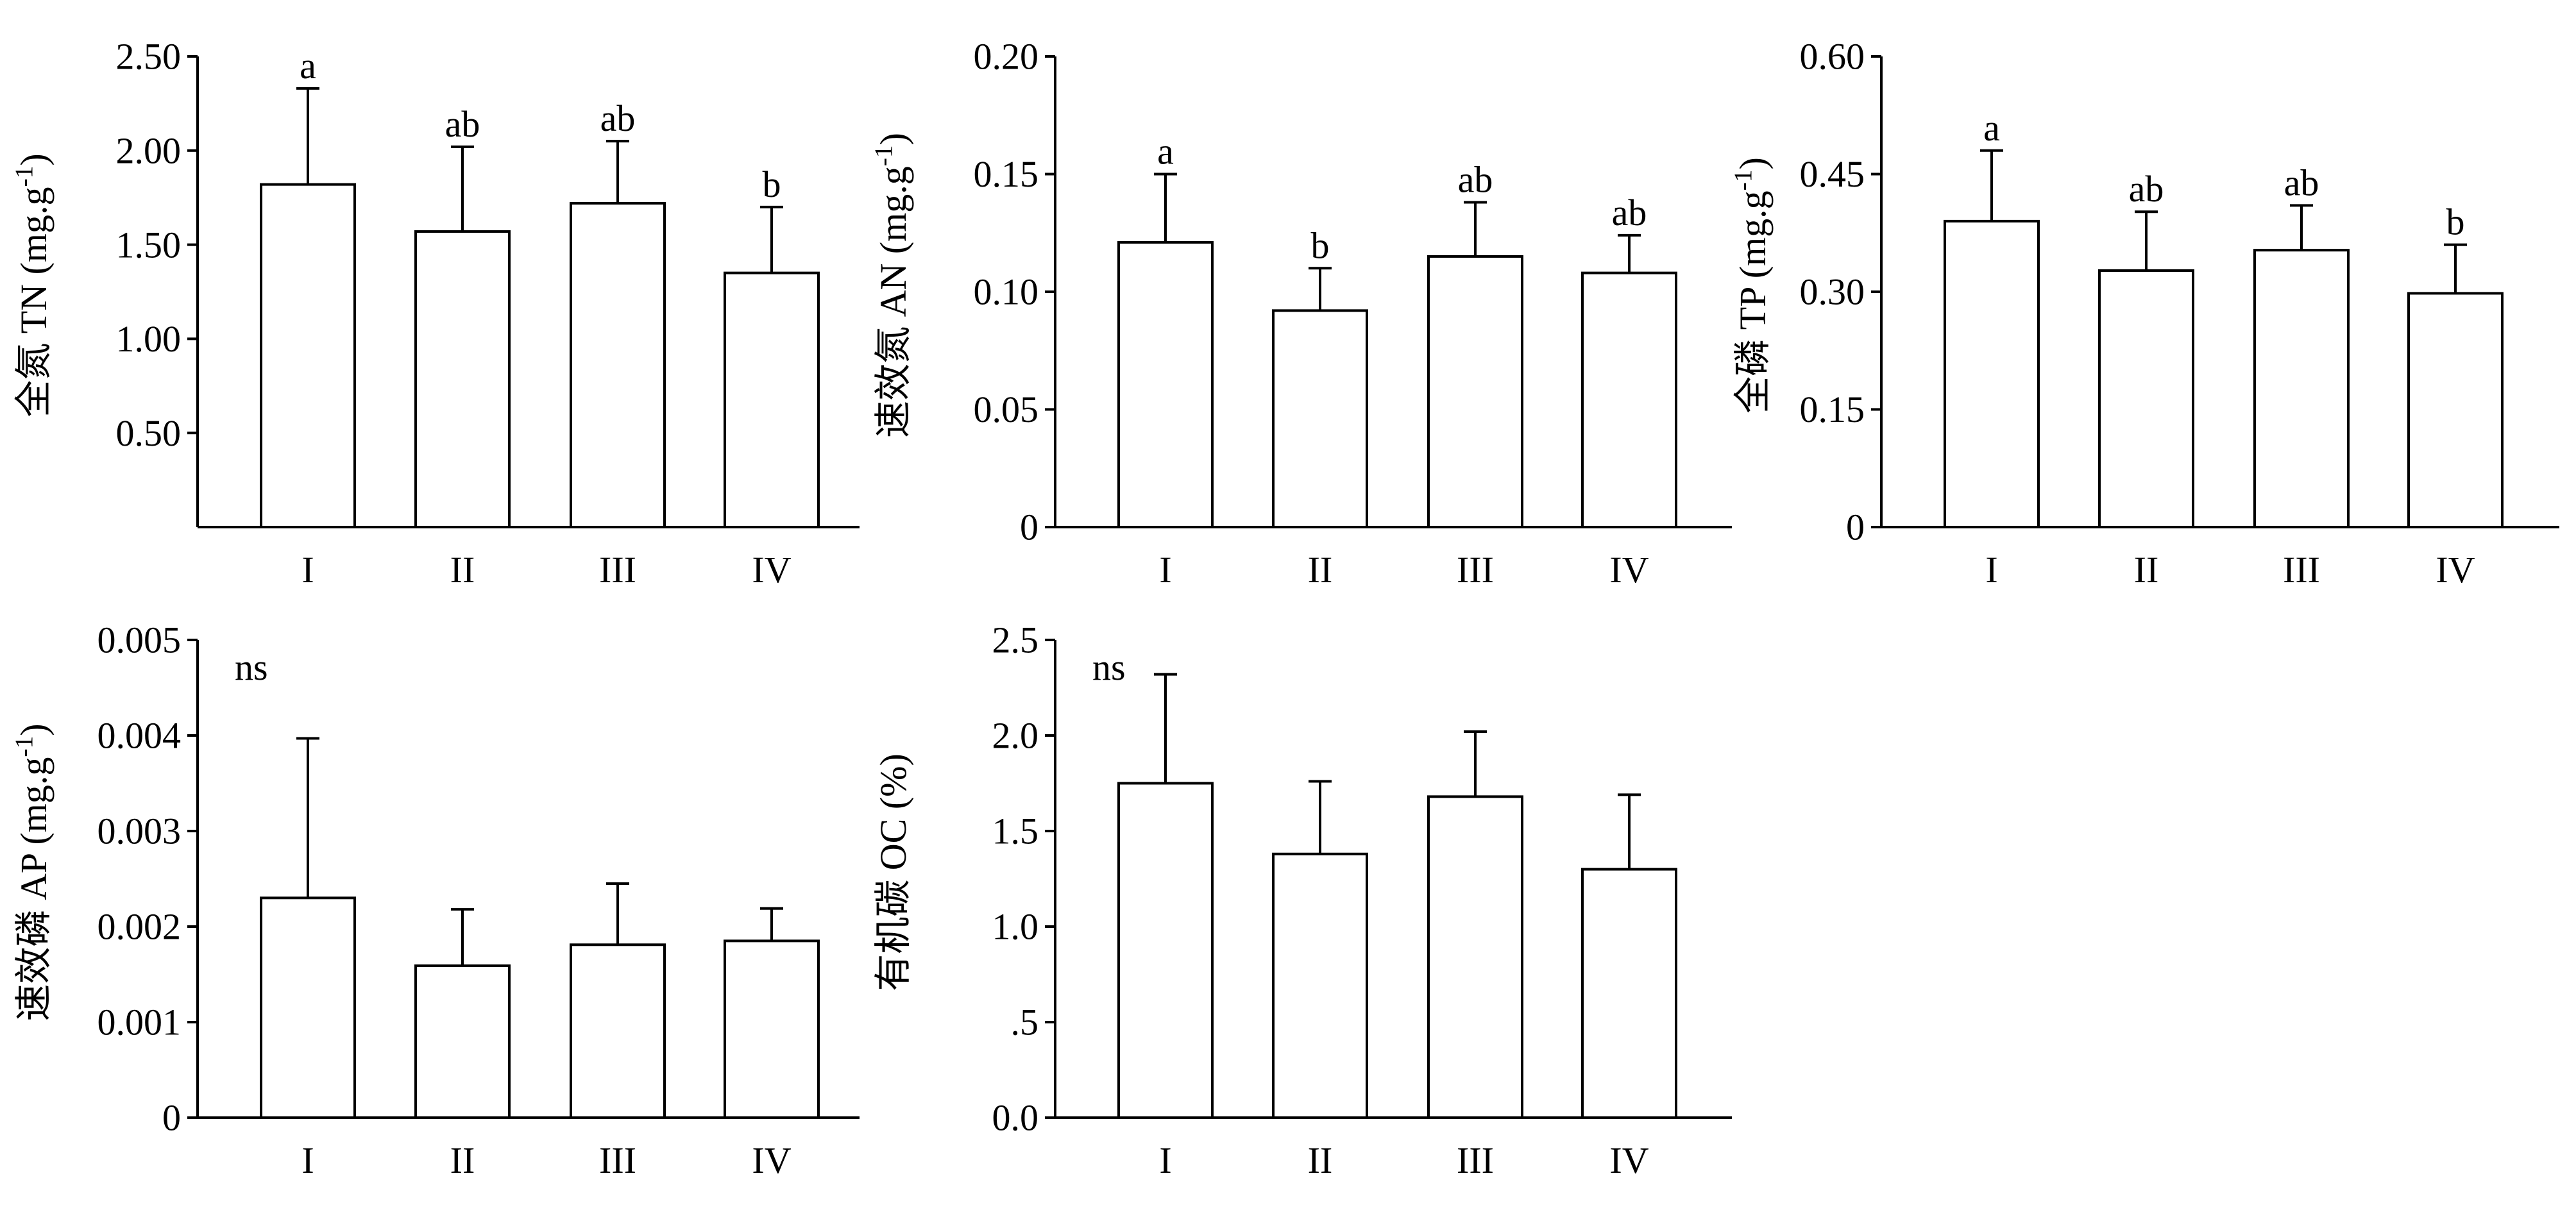  Describe the element at coordinates (1006, 57) in the screenshot. I see `y-tick-label: 0.20` at that location.